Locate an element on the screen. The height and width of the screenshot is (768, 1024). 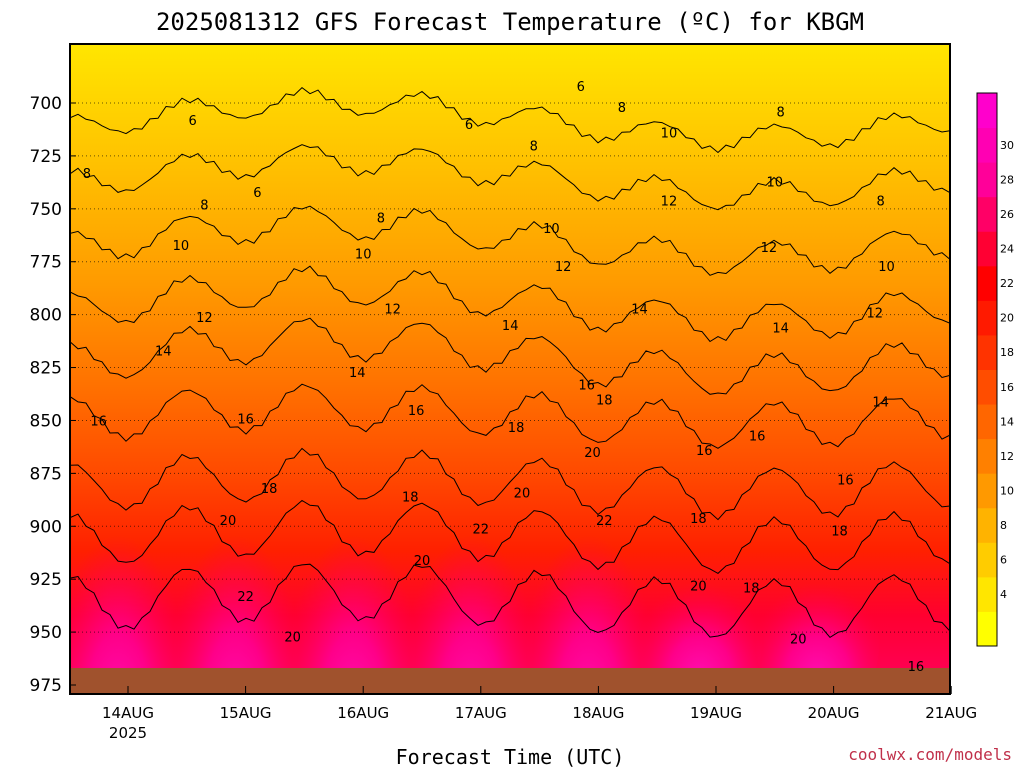
colorbar: 4 6 8 10 12 14 16 18 20 22 24 26 28 30 is located at coordinates (995, 369).